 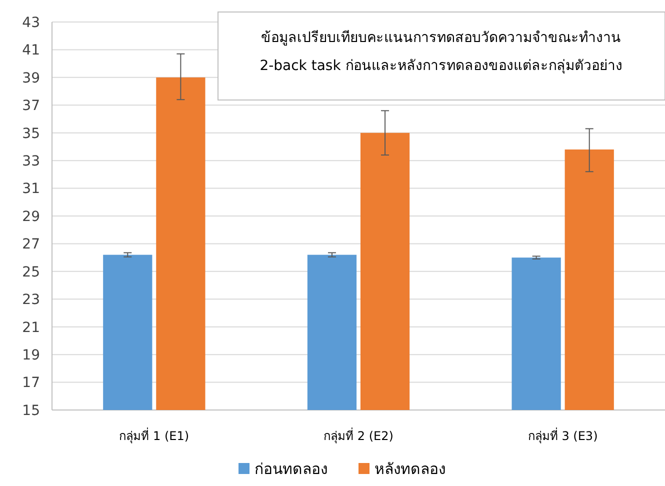 I want to click on y-tick-label: 41, so click(x=31, y=50).